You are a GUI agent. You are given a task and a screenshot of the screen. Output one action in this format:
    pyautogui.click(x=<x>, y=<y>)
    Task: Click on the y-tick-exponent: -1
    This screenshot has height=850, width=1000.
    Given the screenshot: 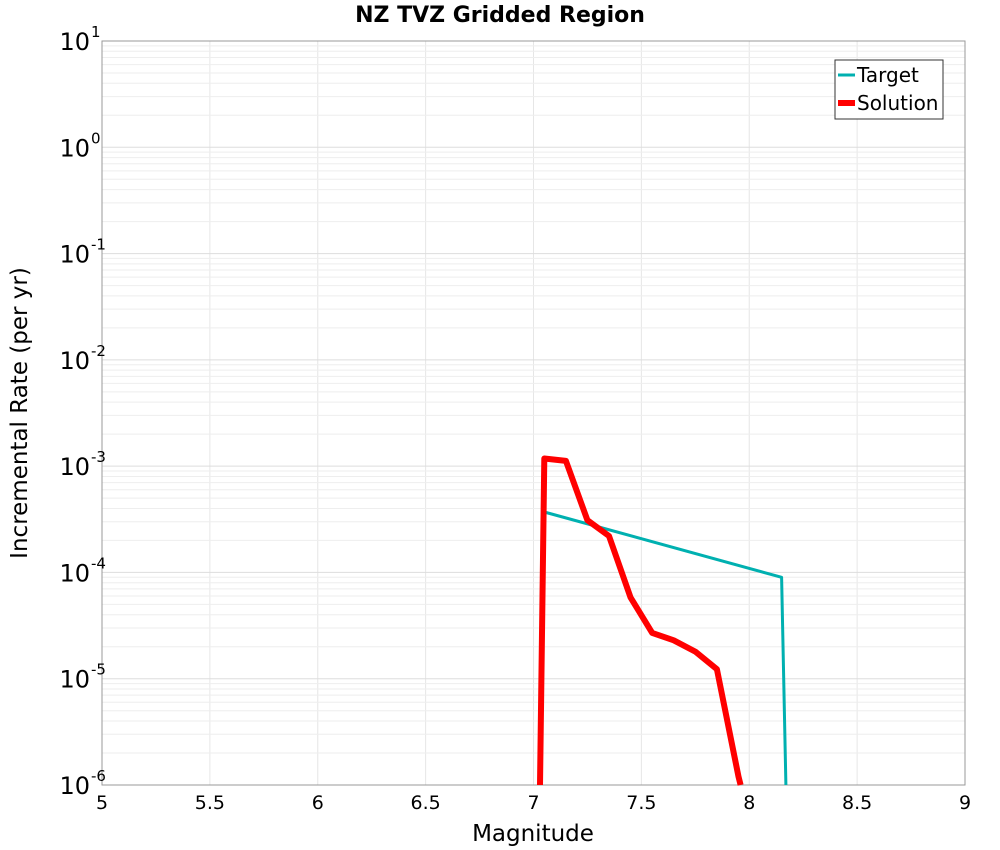 What is the action you would take?
    pyautogui.click(x=98, y=245)
    